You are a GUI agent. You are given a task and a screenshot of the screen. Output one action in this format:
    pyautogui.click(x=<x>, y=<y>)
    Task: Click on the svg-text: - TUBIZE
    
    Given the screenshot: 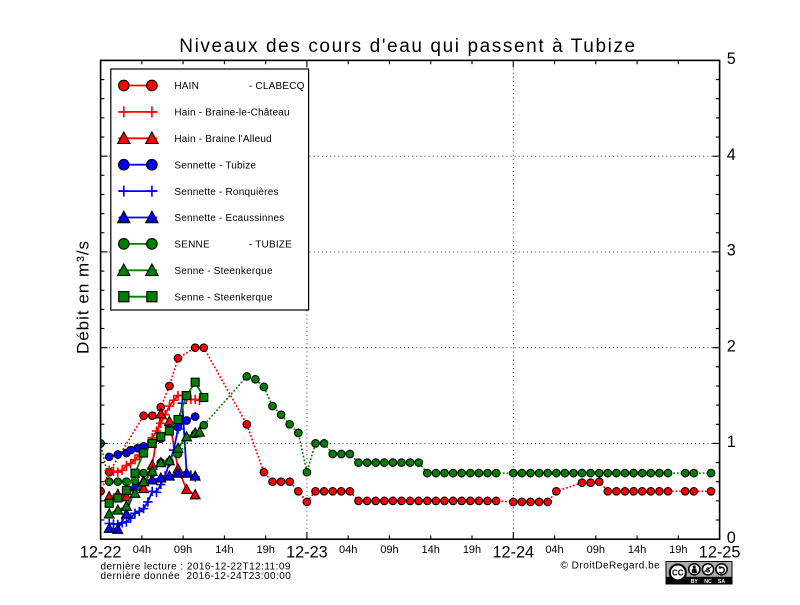 What is the action you would take?
    pyautogui.click(x=270, y=245)
    